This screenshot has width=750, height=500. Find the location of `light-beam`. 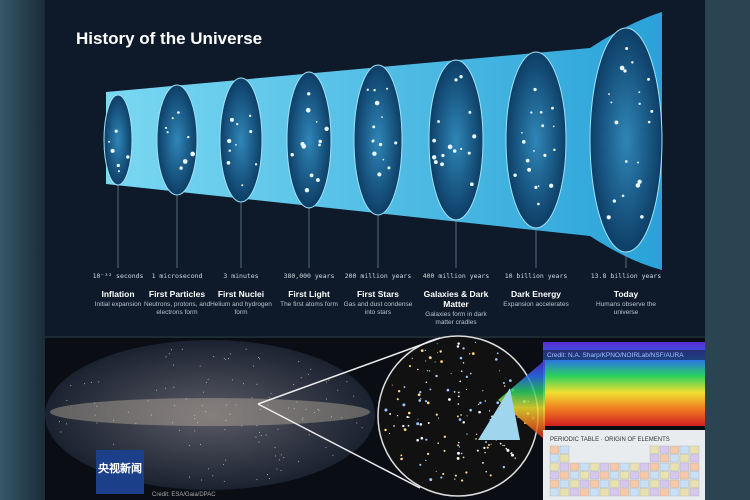

light-beam is located at coordinates (521, 400).